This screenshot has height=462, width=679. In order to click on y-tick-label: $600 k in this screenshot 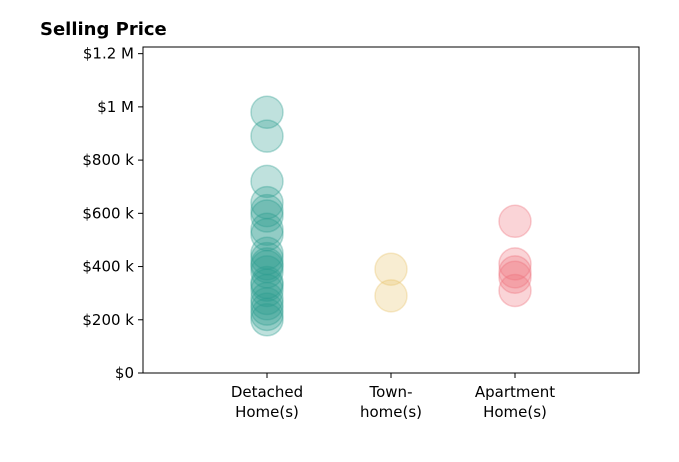, I will do `click(108, 213)`.